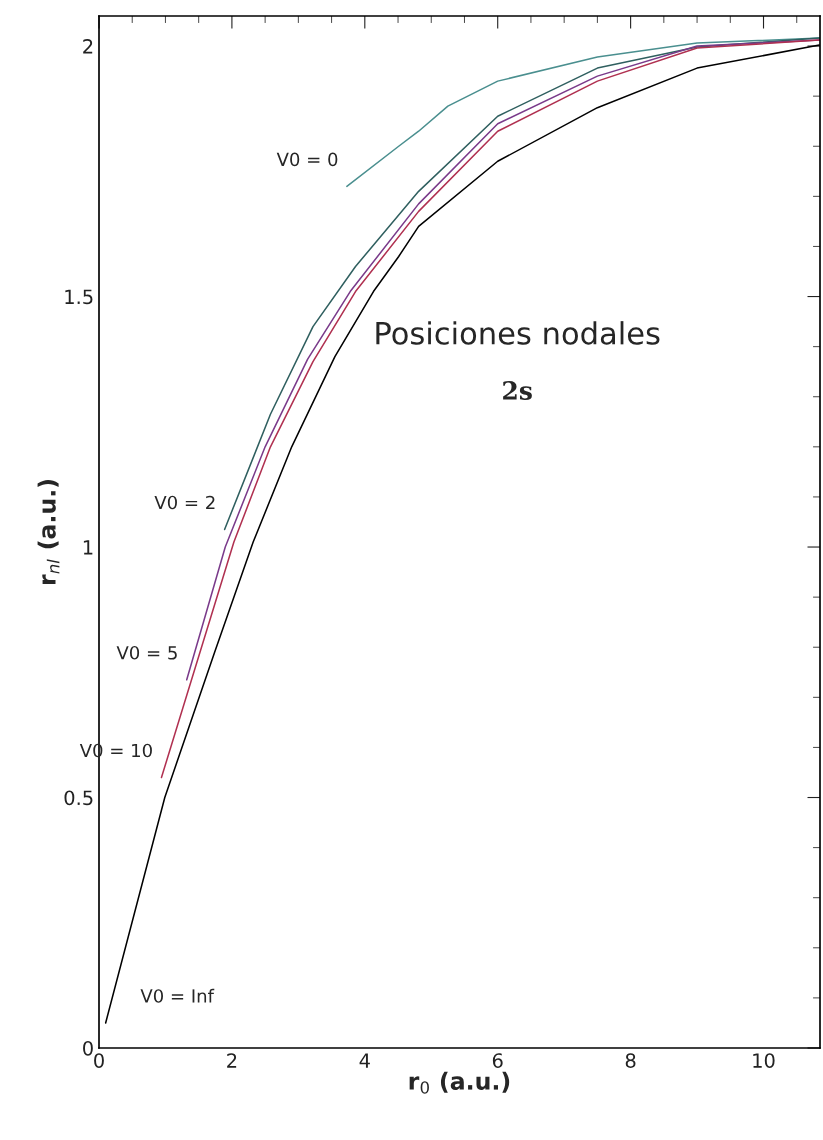 The width and height of the screenshot is (823, 1140). I want to click on series-label: V0 = 2, so click(184, 502).